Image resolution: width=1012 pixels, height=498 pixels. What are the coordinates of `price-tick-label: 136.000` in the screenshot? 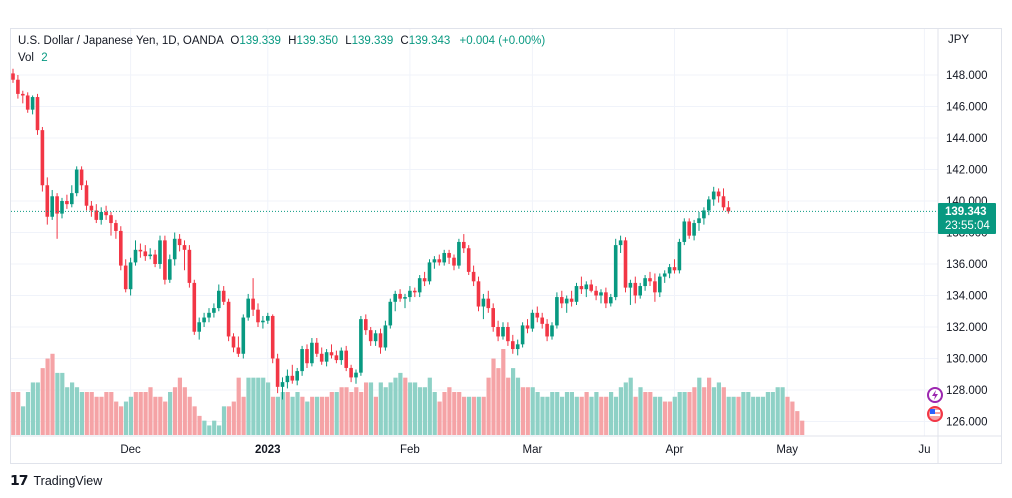 It's located at (967, 265).